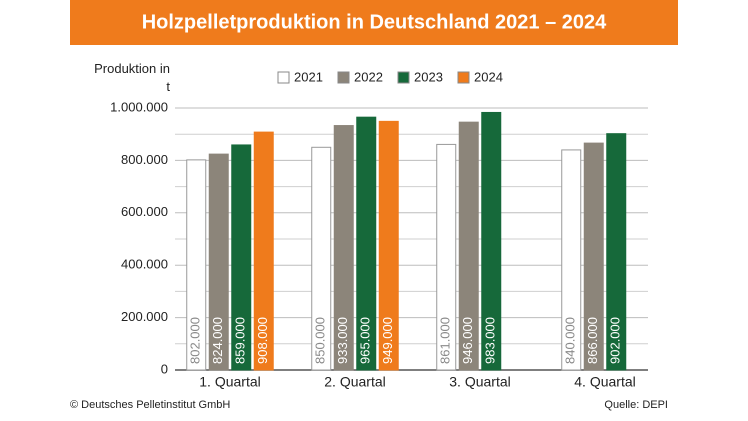 This screenshot has height=421, width=748. What do you see at coordinates (354, 382) in the screenshot?
I see `x-tick-label: 2. Quartal` at bounding box center [354, 382].